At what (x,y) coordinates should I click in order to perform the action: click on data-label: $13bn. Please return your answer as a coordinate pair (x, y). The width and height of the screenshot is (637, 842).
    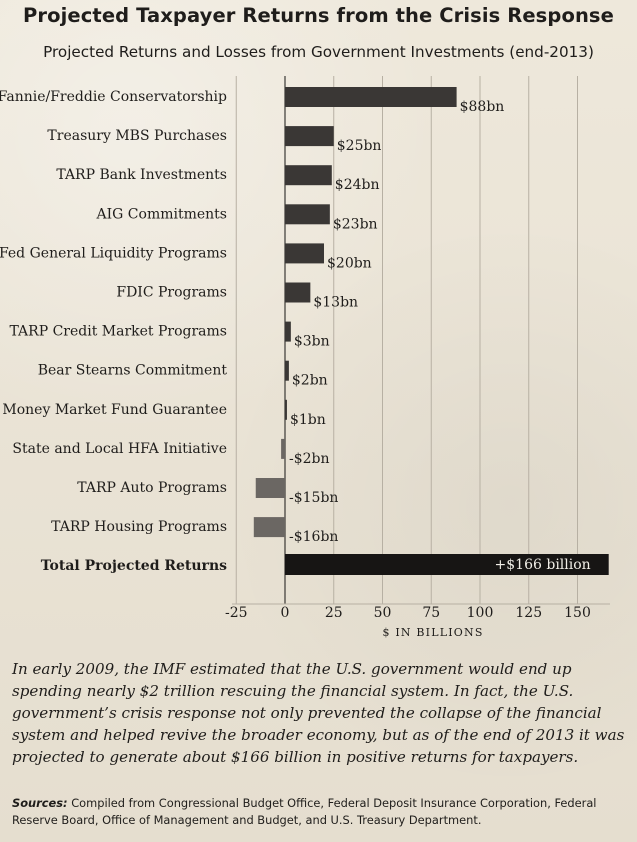
    Looking at the image, I should click on (335, 303).